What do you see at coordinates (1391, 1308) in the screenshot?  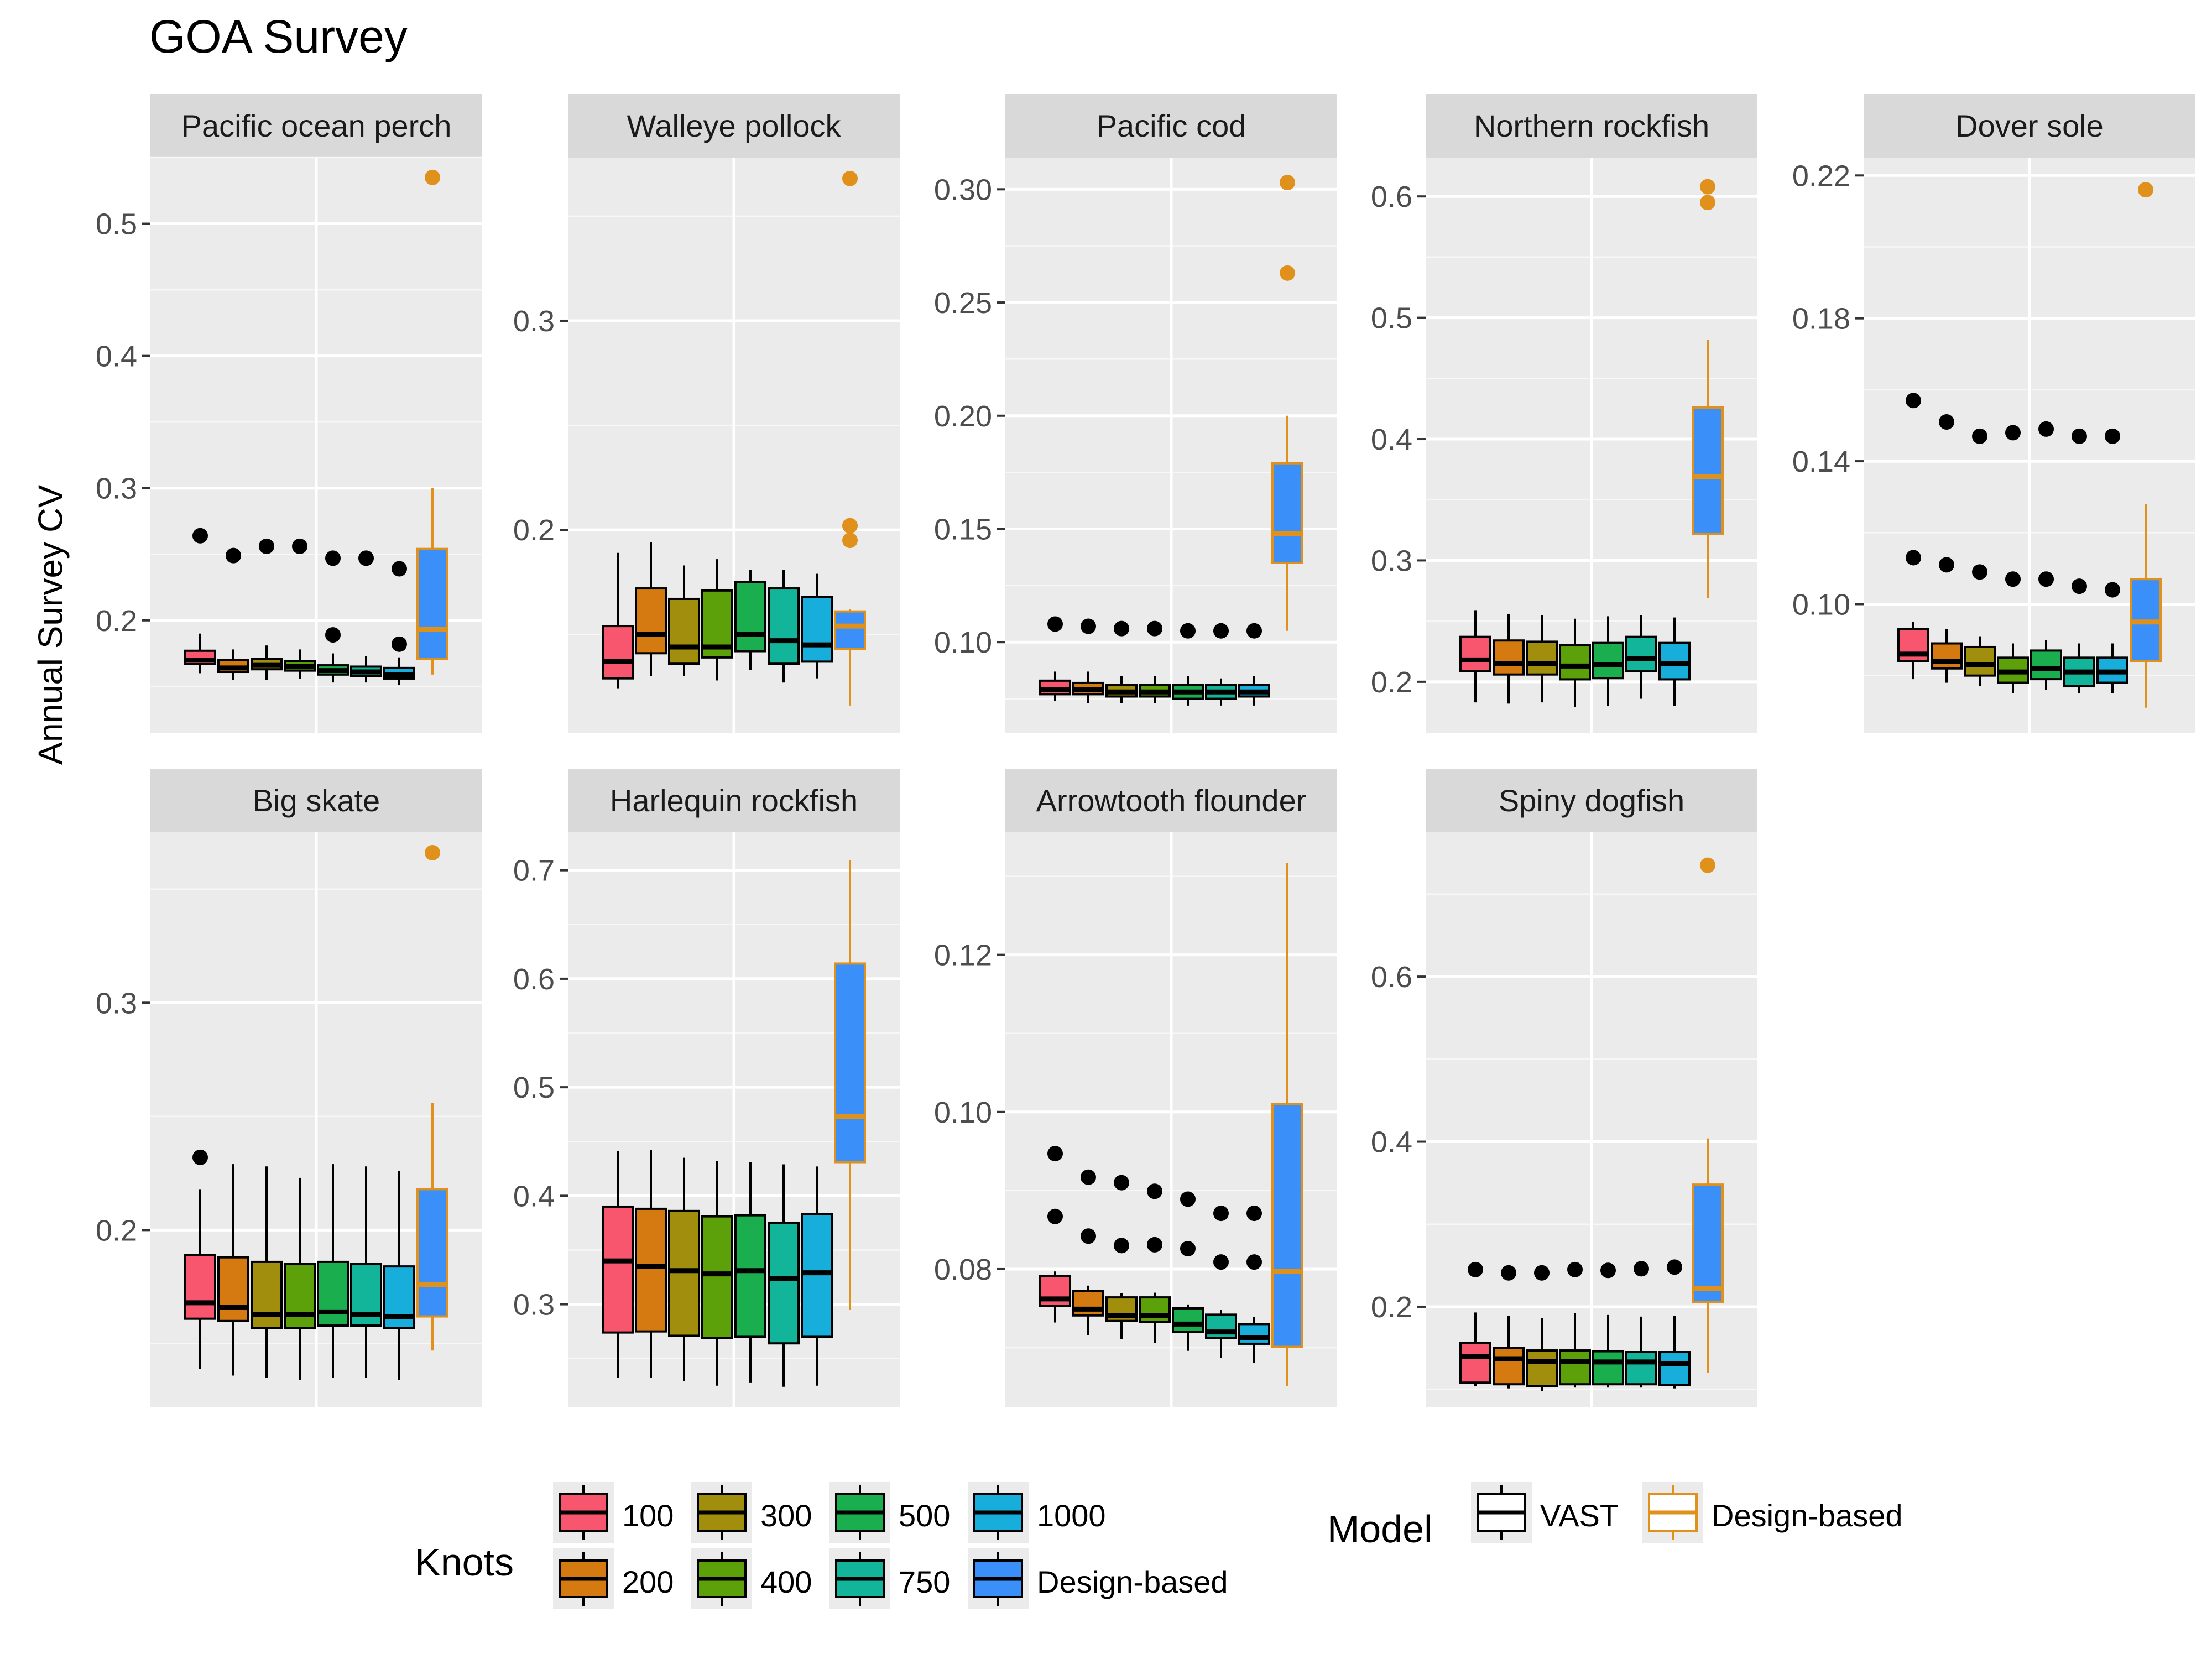 I see `y-tick-label: 0.2` at bounding box center [1391, 1308].